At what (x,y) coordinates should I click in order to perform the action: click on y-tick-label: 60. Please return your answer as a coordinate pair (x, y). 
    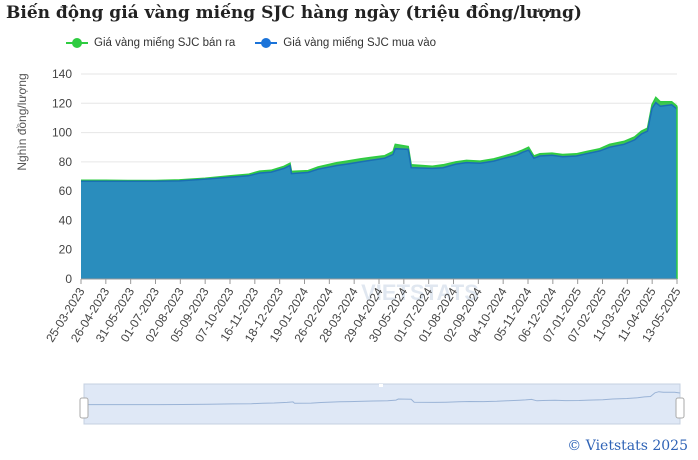
    Looking at the image, I should click on (66, 191).